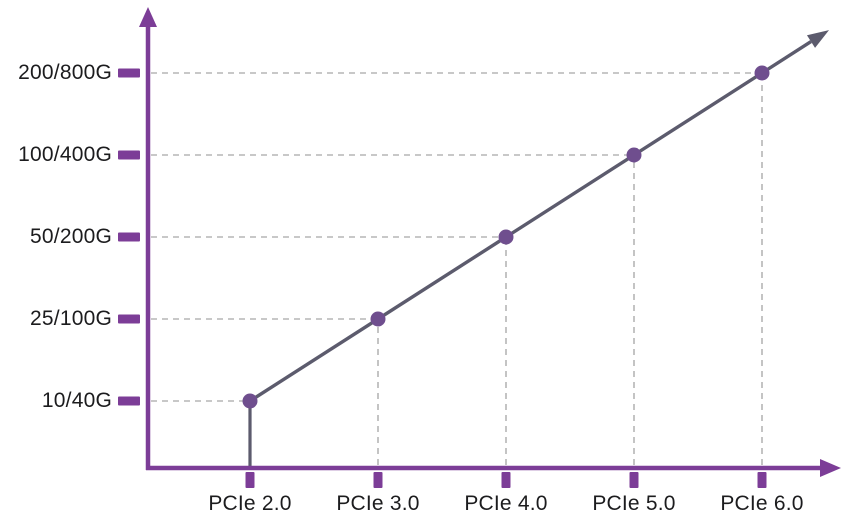  Describe the element at coordinates (378, 503) in the screenshot. I see `x-tick-label-pcie-3-0: PCIe 3.0` at that location.